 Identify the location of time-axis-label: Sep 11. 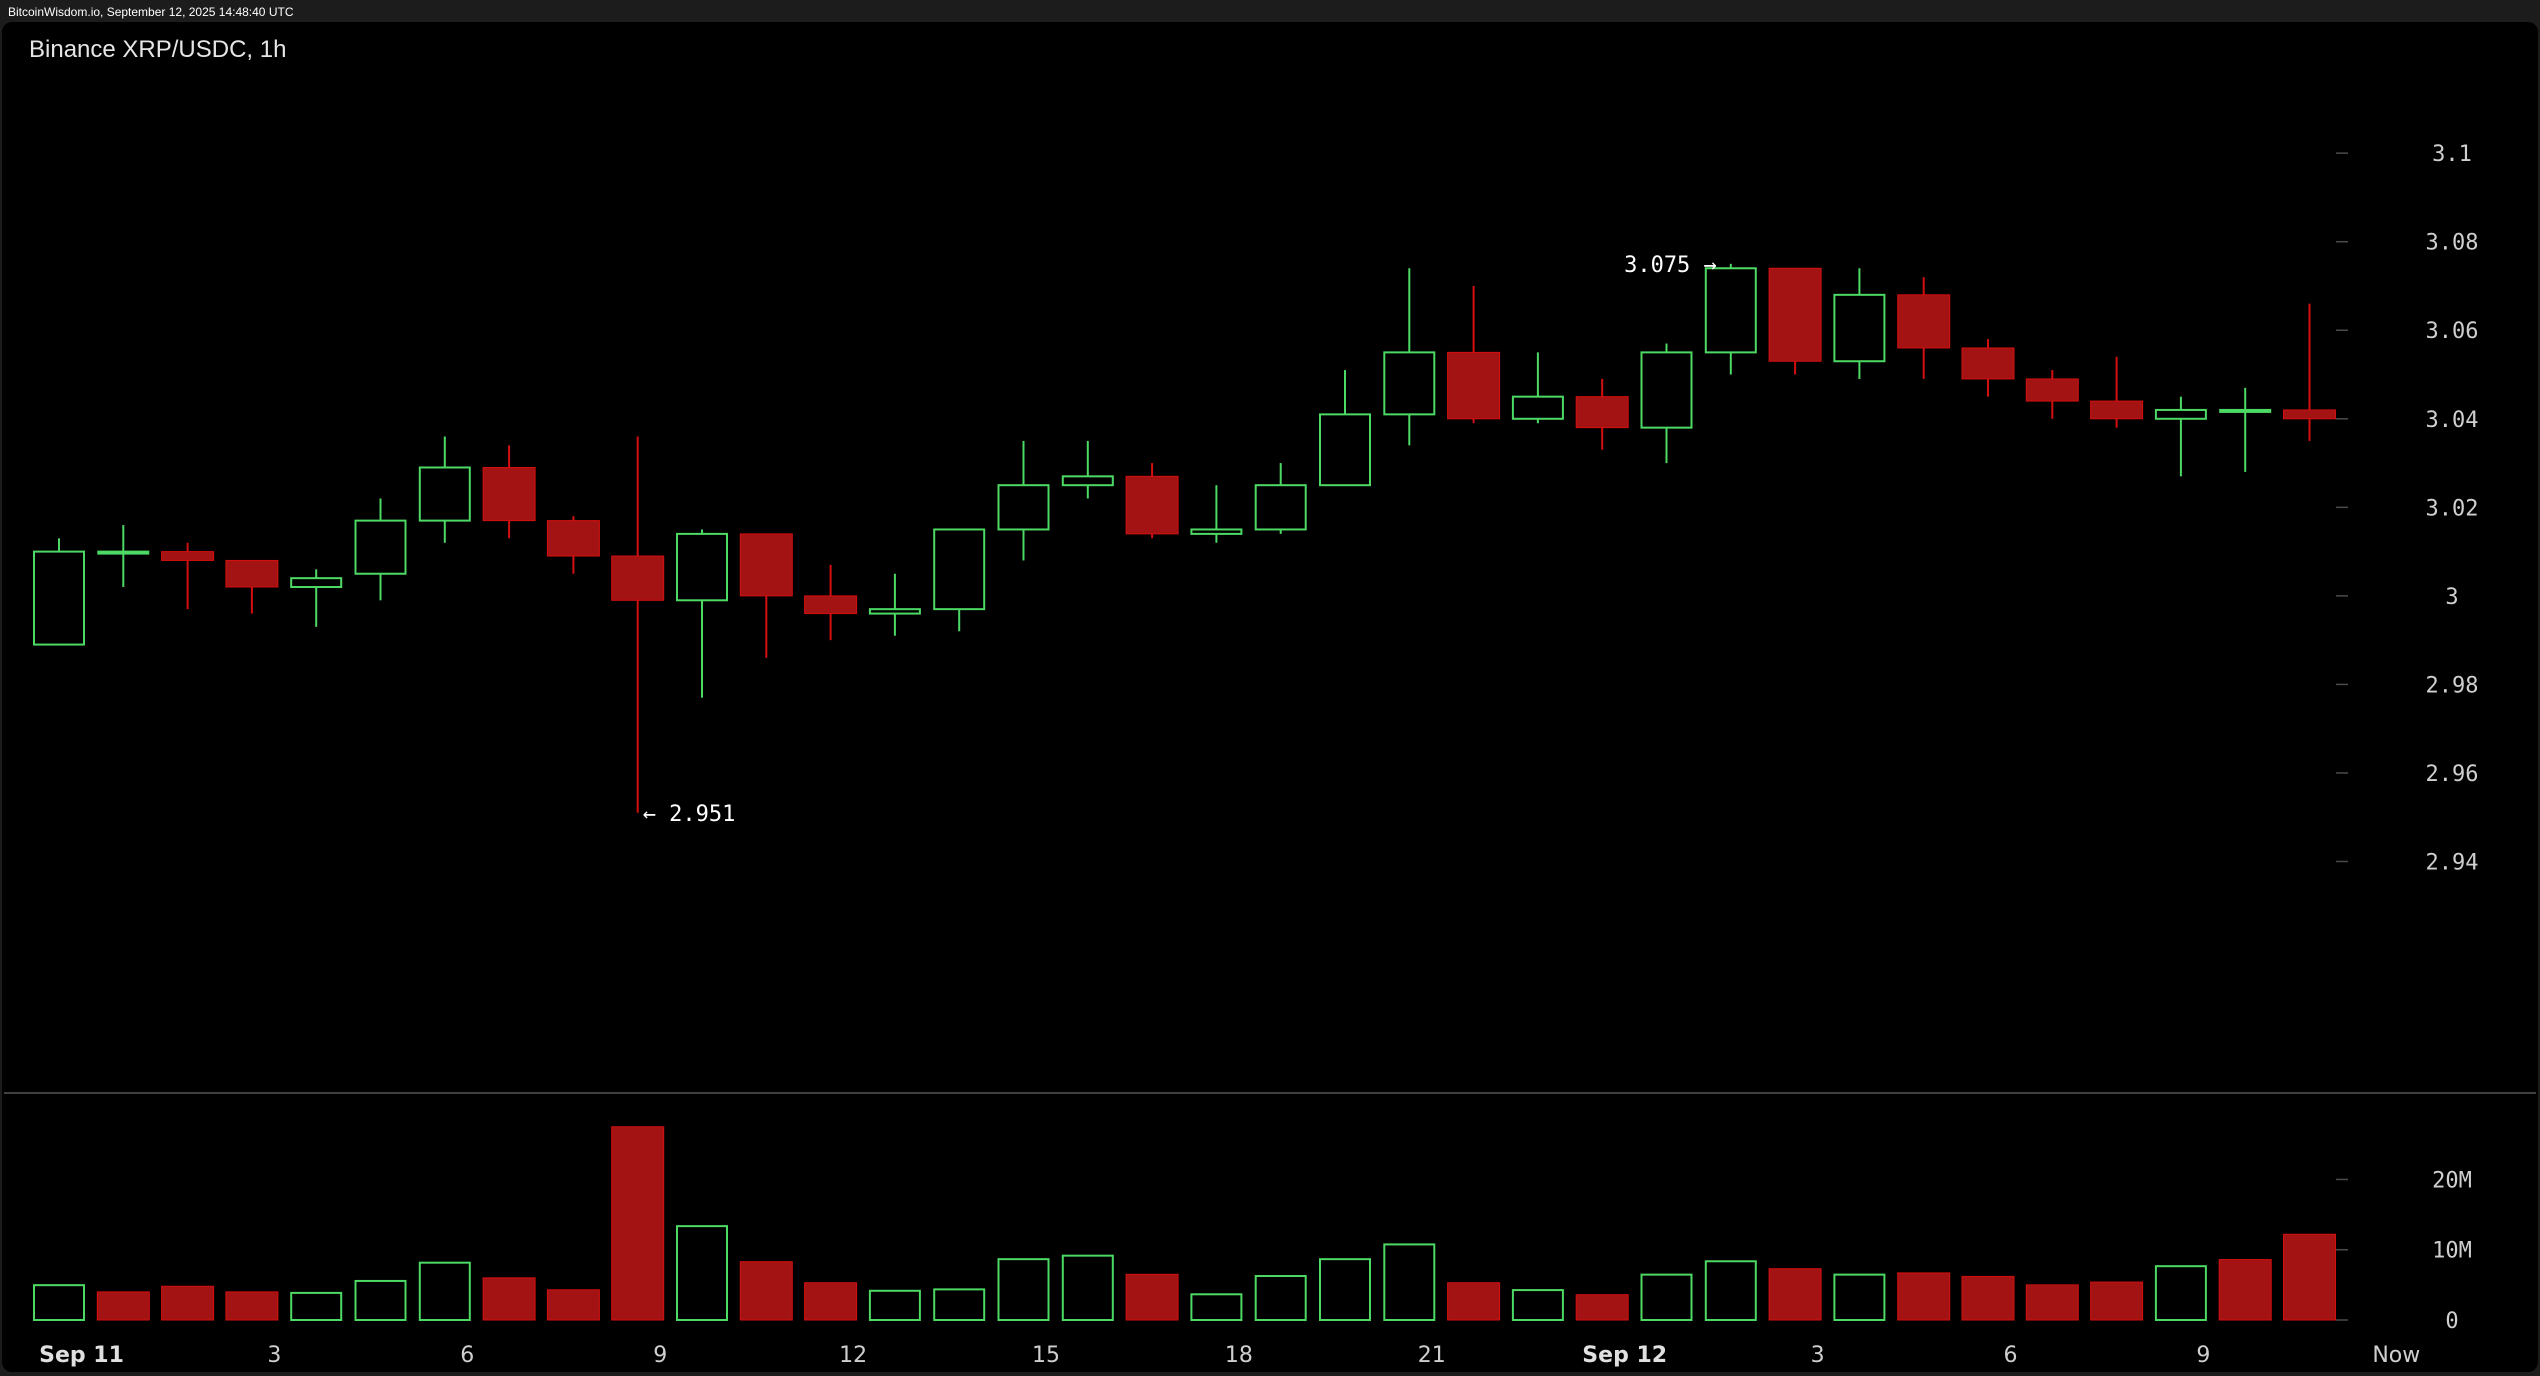
(81, 1355).